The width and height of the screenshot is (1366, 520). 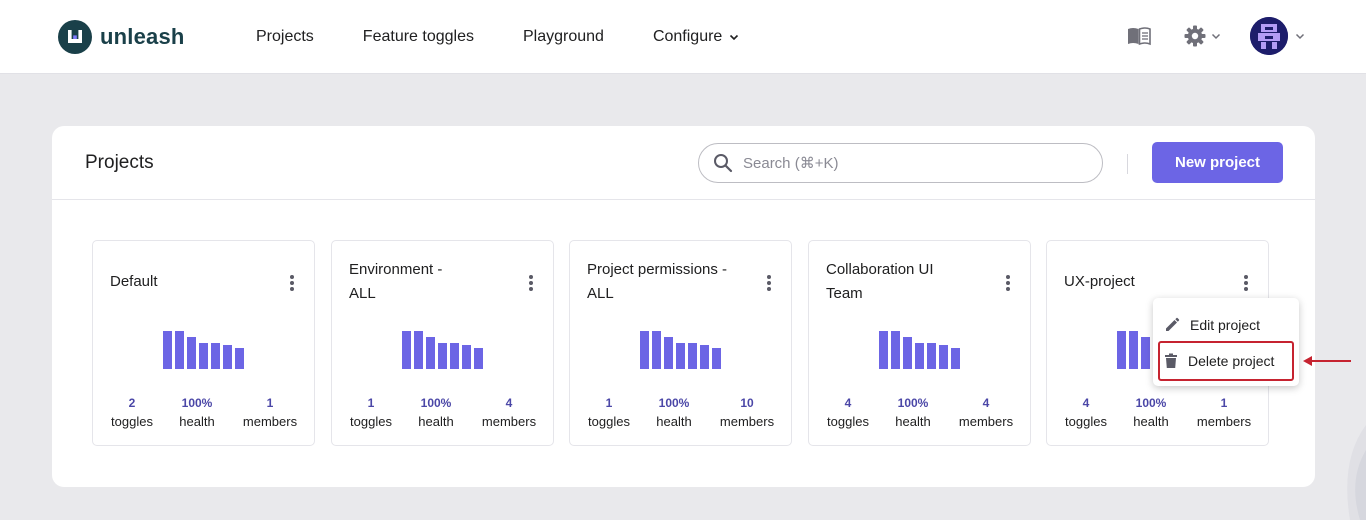 What do you see at coordinates (134, 281) in the screenshot?
I see `project-name: Default` at bounding box center [134, 281].